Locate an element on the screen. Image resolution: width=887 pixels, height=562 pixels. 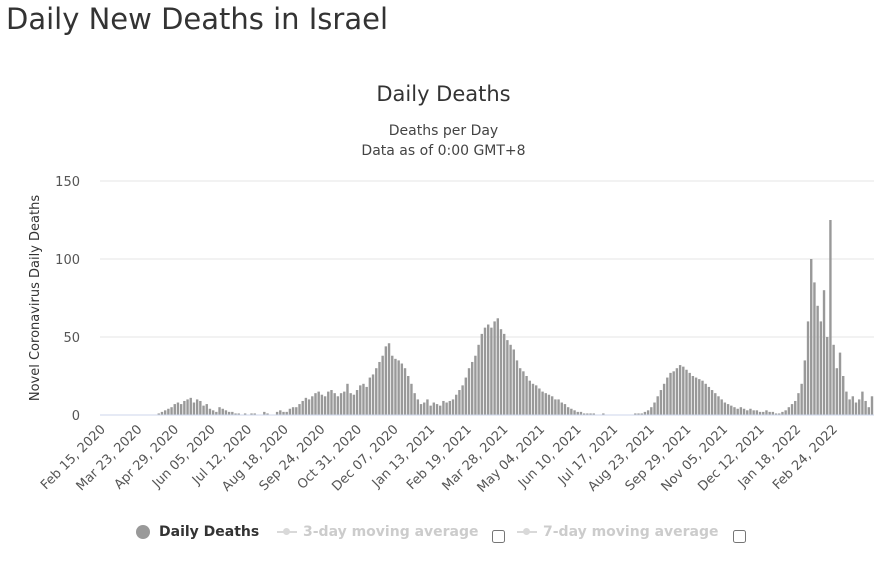
legend-item-7-day-average: 7-day moving average is located at coordinates (618, 532).